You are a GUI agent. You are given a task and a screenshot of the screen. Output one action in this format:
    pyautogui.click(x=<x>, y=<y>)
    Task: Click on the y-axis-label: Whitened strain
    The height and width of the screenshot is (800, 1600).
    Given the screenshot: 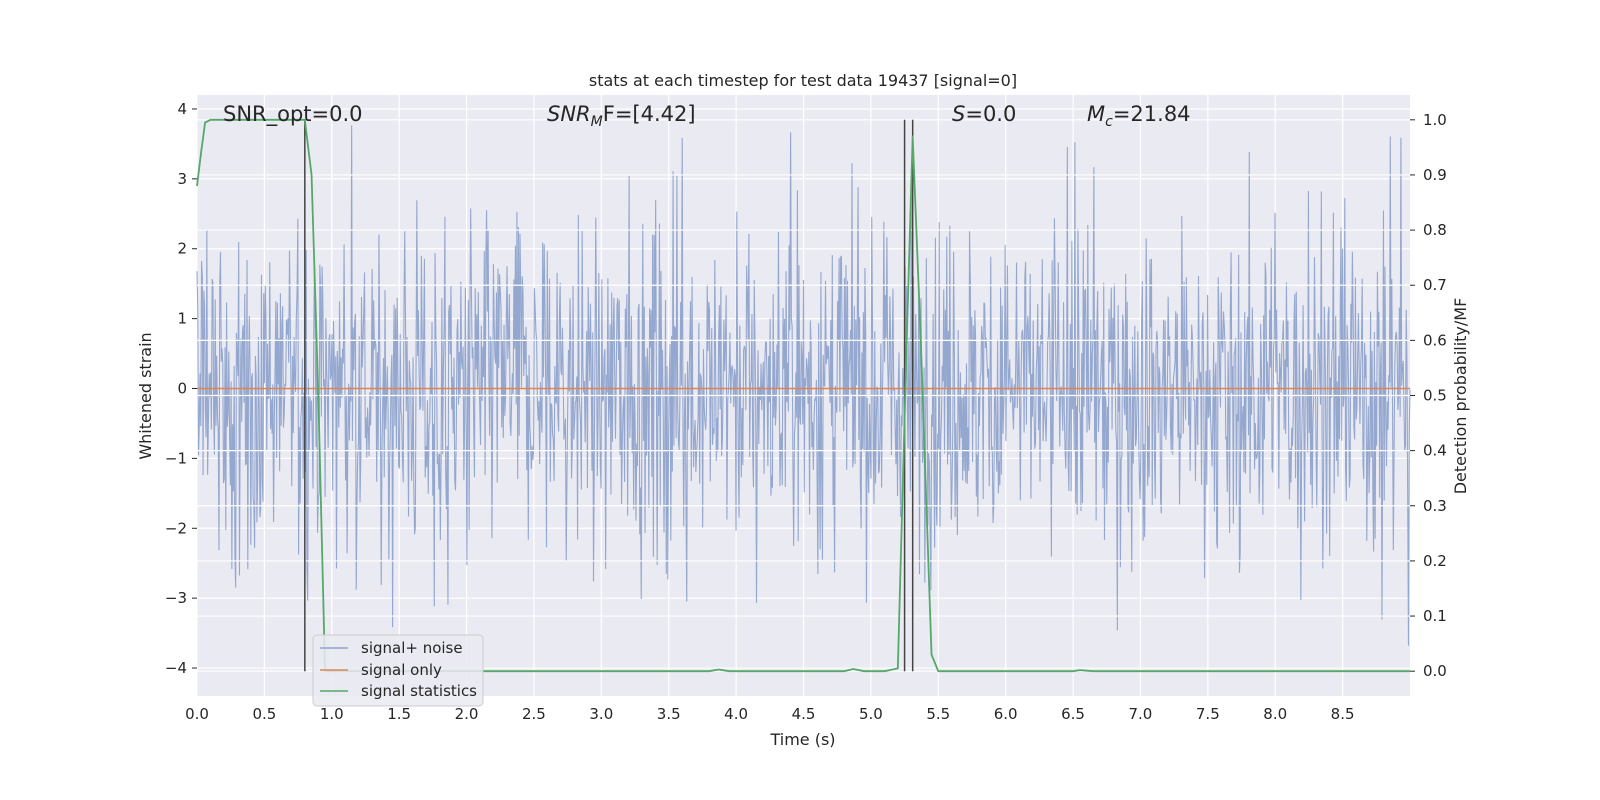 What is the action you would take?
    pyautogui.click(x=145, y=395)
    